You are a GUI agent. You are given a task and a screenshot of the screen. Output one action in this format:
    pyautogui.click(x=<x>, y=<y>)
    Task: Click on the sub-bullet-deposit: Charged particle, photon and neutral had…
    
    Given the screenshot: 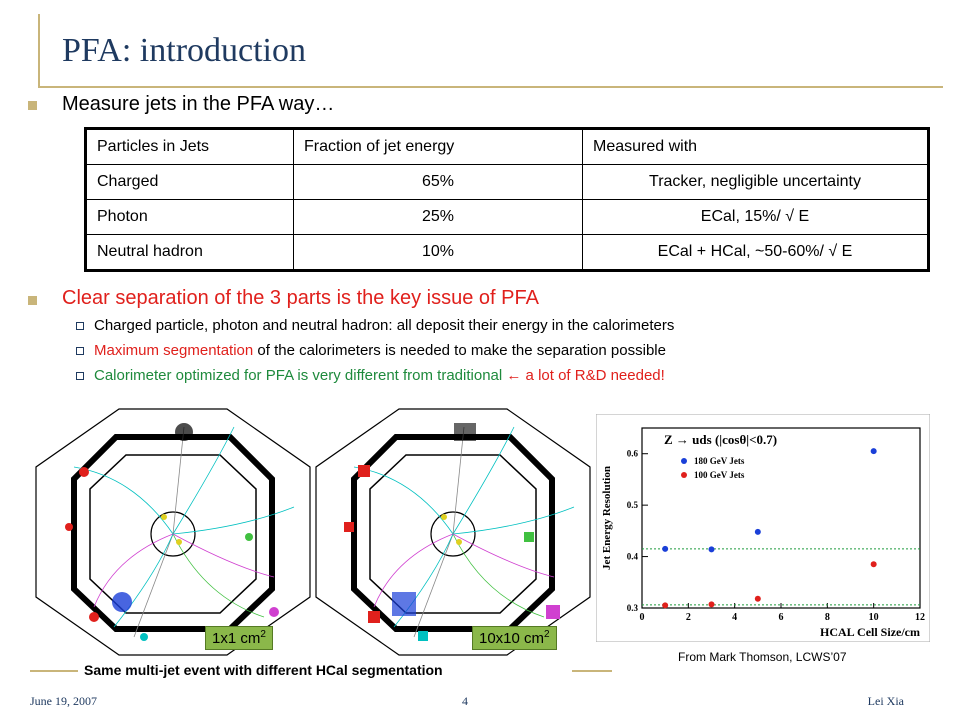 What is the action you would take?
    pyautogui.click(x=375, y=325)
    